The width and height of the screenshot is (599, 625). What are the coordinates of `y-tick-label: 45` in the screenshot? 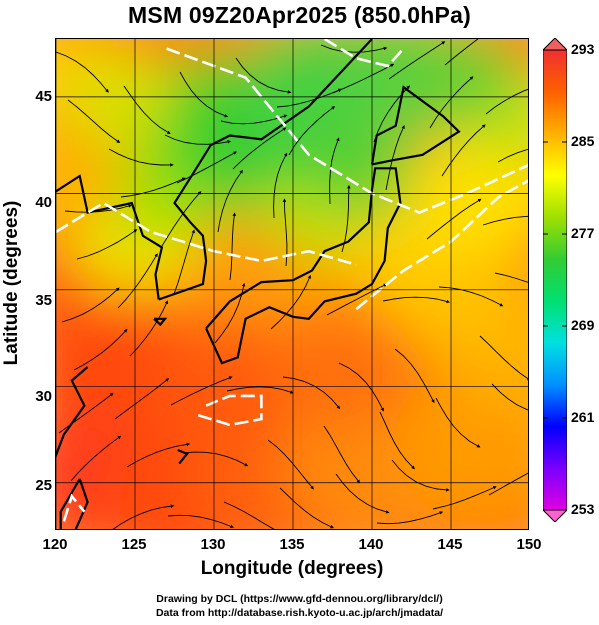 It's located at (43, 96).